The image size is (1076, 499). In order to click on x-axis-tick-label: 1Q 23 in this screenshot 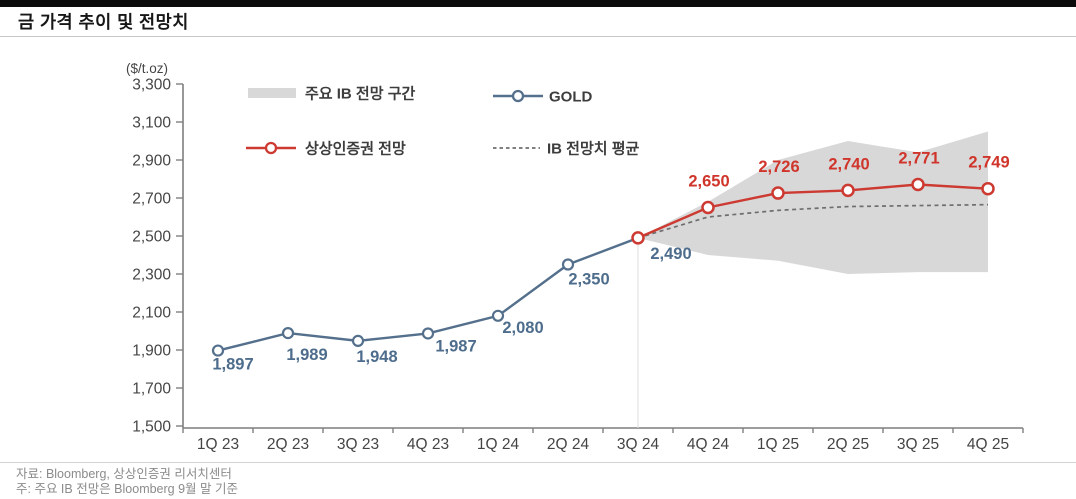, I will do `click(218, 444)`.